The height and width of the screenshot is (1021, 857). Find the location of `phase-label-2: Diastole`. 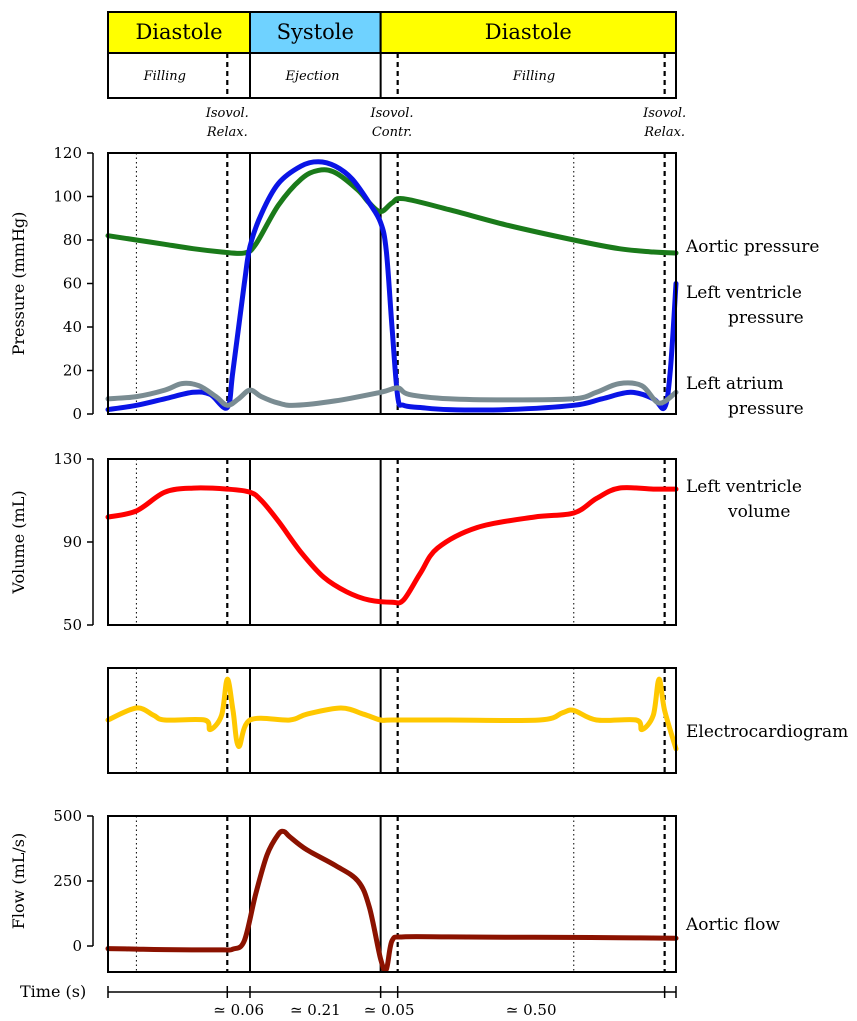

phase-label-2: Diastole is located at coordinates (528, 32).